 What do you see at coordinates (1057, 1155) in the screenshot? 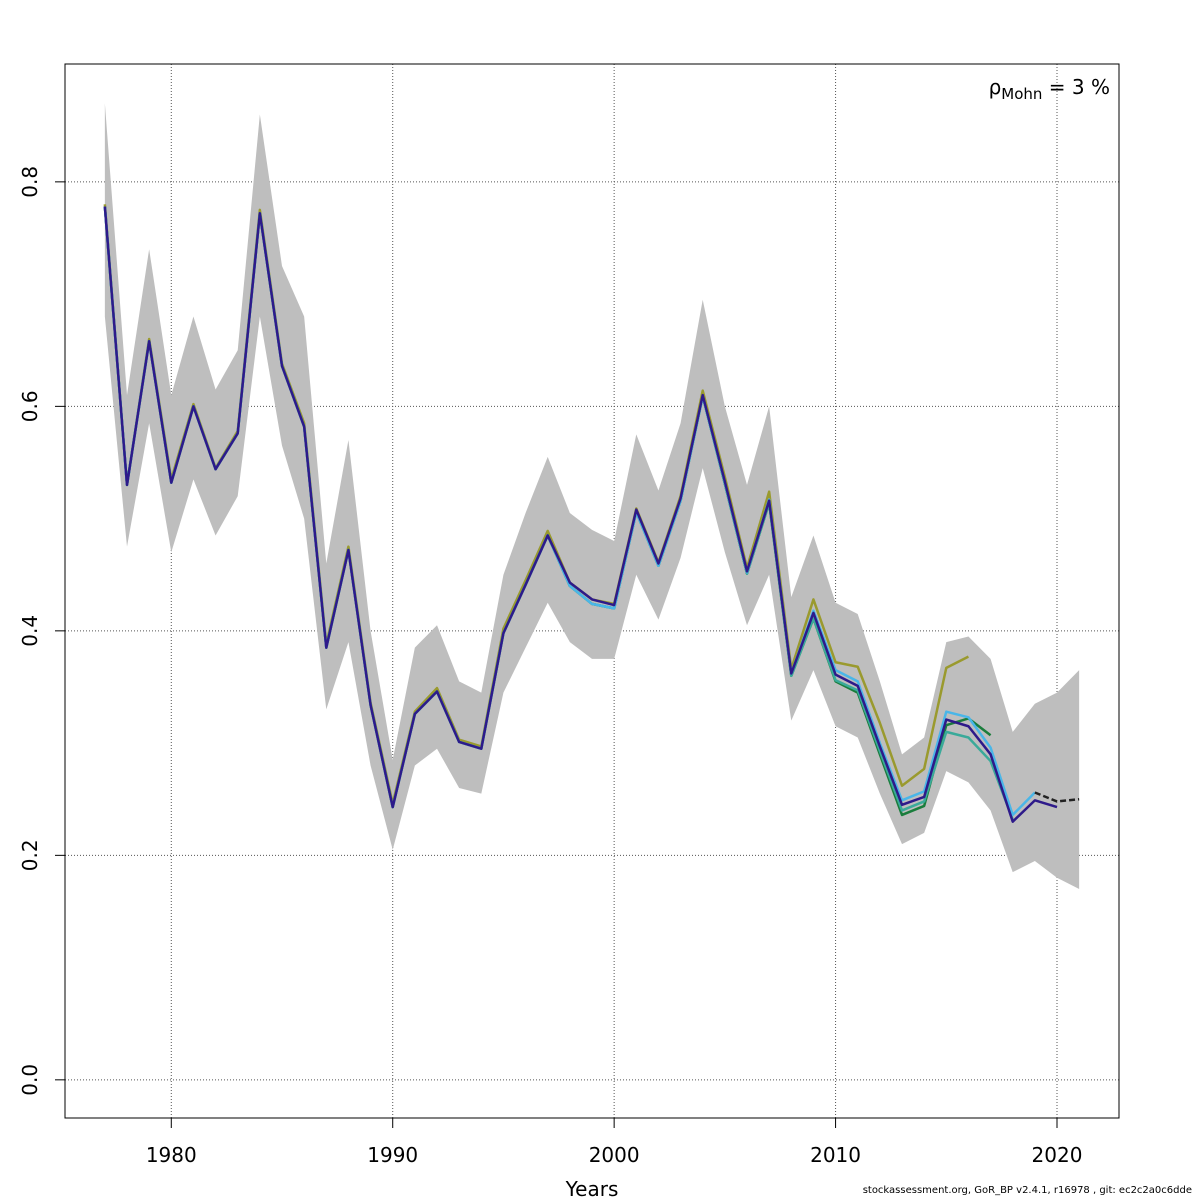
I see `x-tick-label: 2020` at bounding box center [1057, 1155].